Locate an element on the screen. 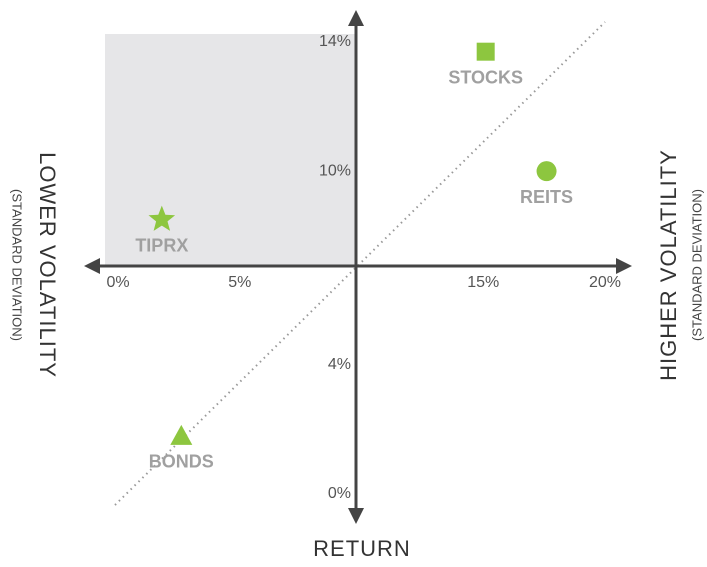  arrow-down is located at coordinates (356, 516).